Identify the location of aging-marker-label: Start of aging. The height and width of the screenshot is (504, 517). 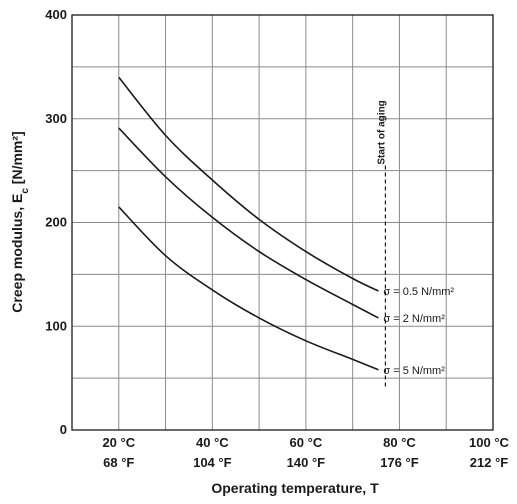
(381, 132).